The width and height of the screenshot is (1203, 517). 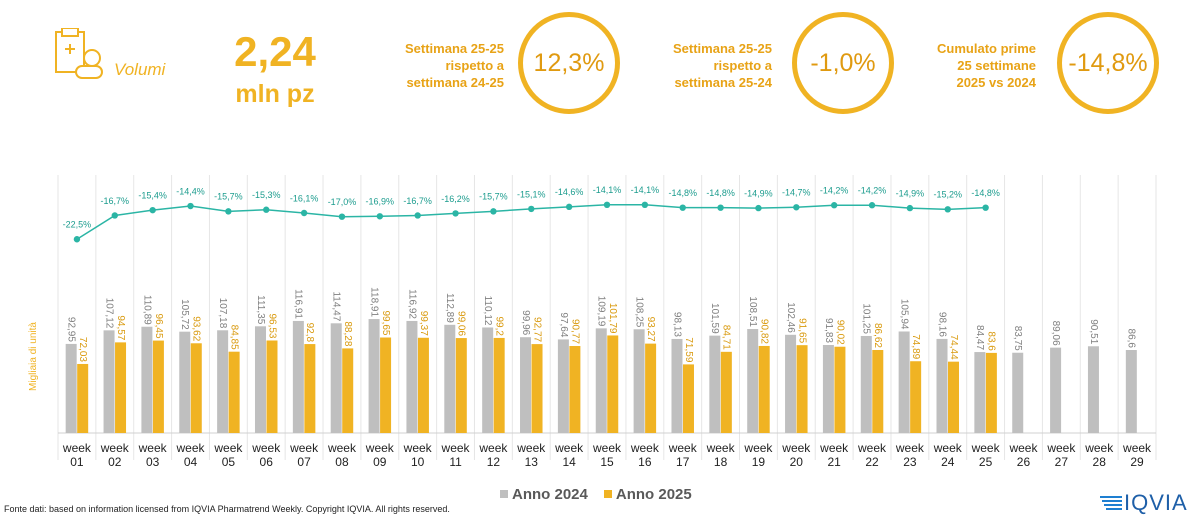 What do you see at coordinates (688, 349) in the screenshot?
I see `data-label: 71,59` at bounding box center [688, 349].